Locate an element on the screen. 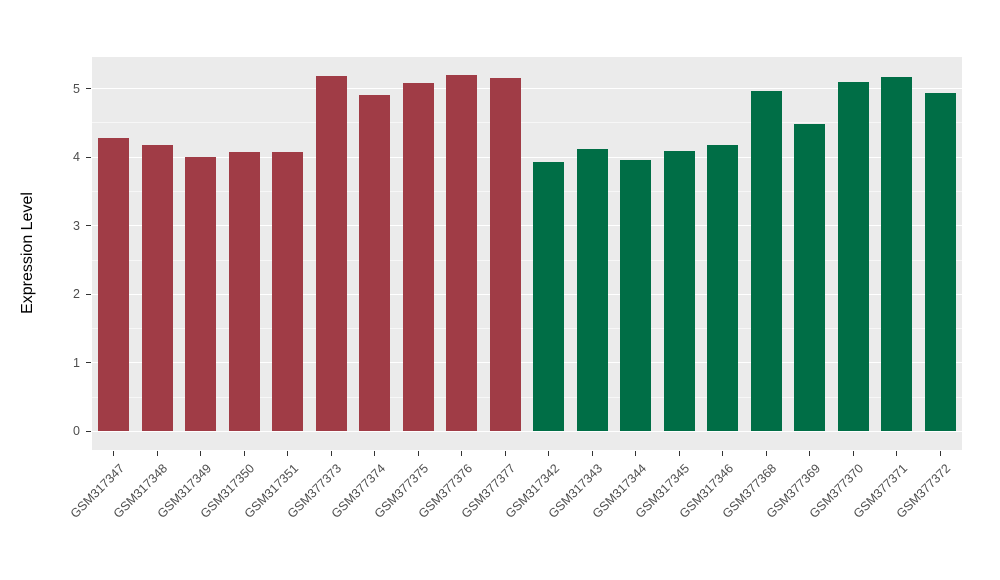  y-tick-label: 0 is located at coordinates (76, 431).